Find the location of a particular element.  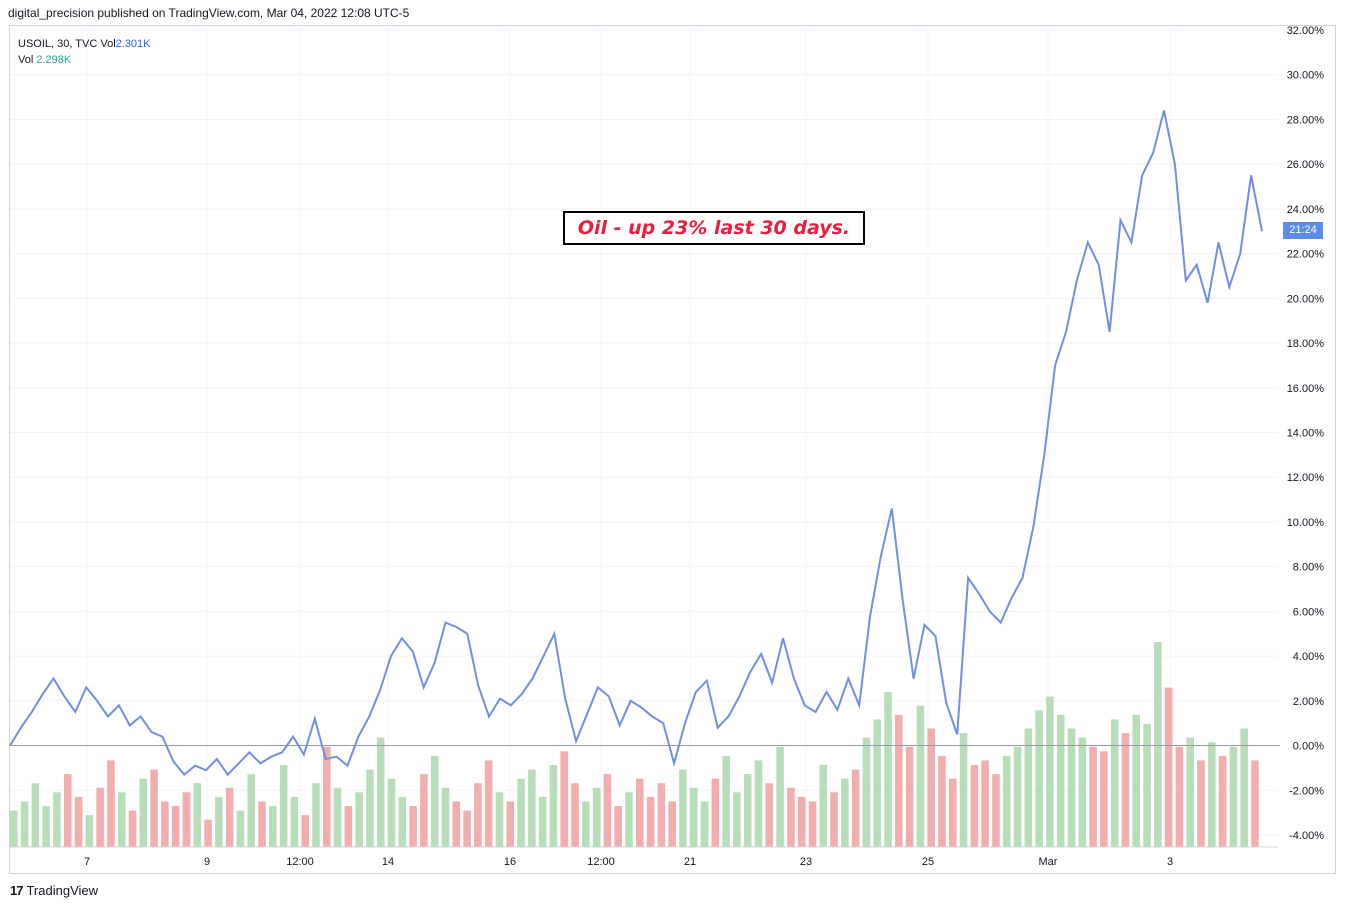

x-tick-label: 16 is located at coordinates (510, 862).